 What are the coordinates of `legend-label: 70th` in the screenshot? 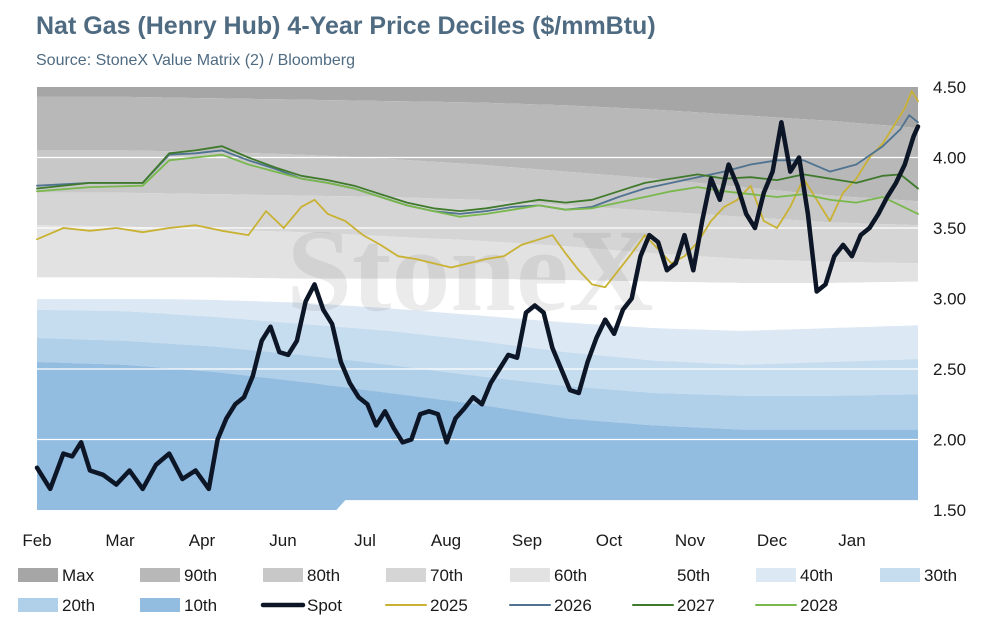 It's located at (446, 575).